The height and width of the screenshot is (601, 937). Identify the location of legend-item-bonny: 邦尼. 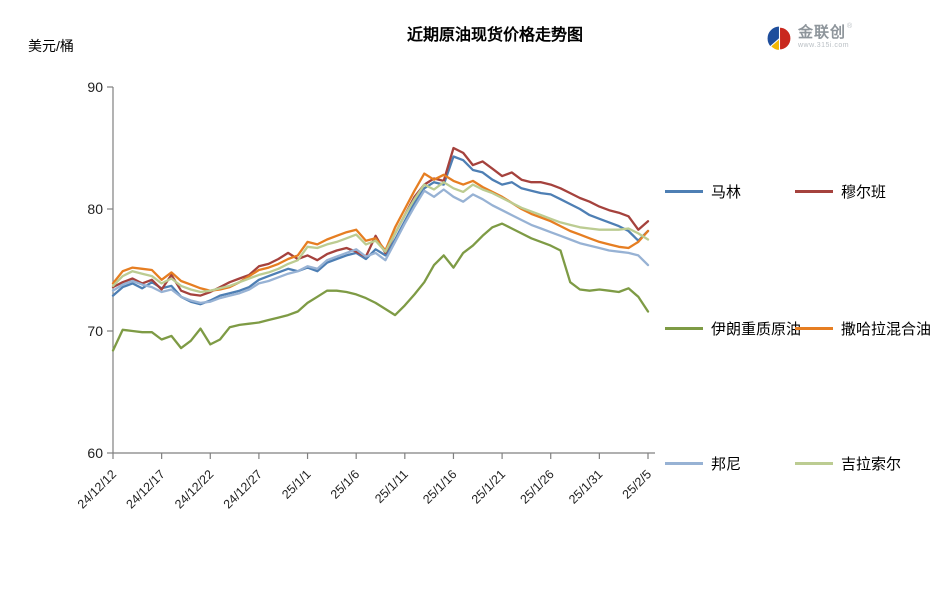
(703, 463).